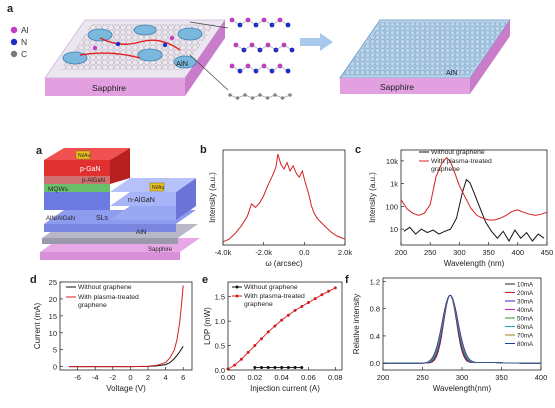 The height and width of the screenshot is (408, 555). Describe the element at coordinates (285, 388) in the screenshot. I see `x-axis-label: Injection current (A)` at that location.